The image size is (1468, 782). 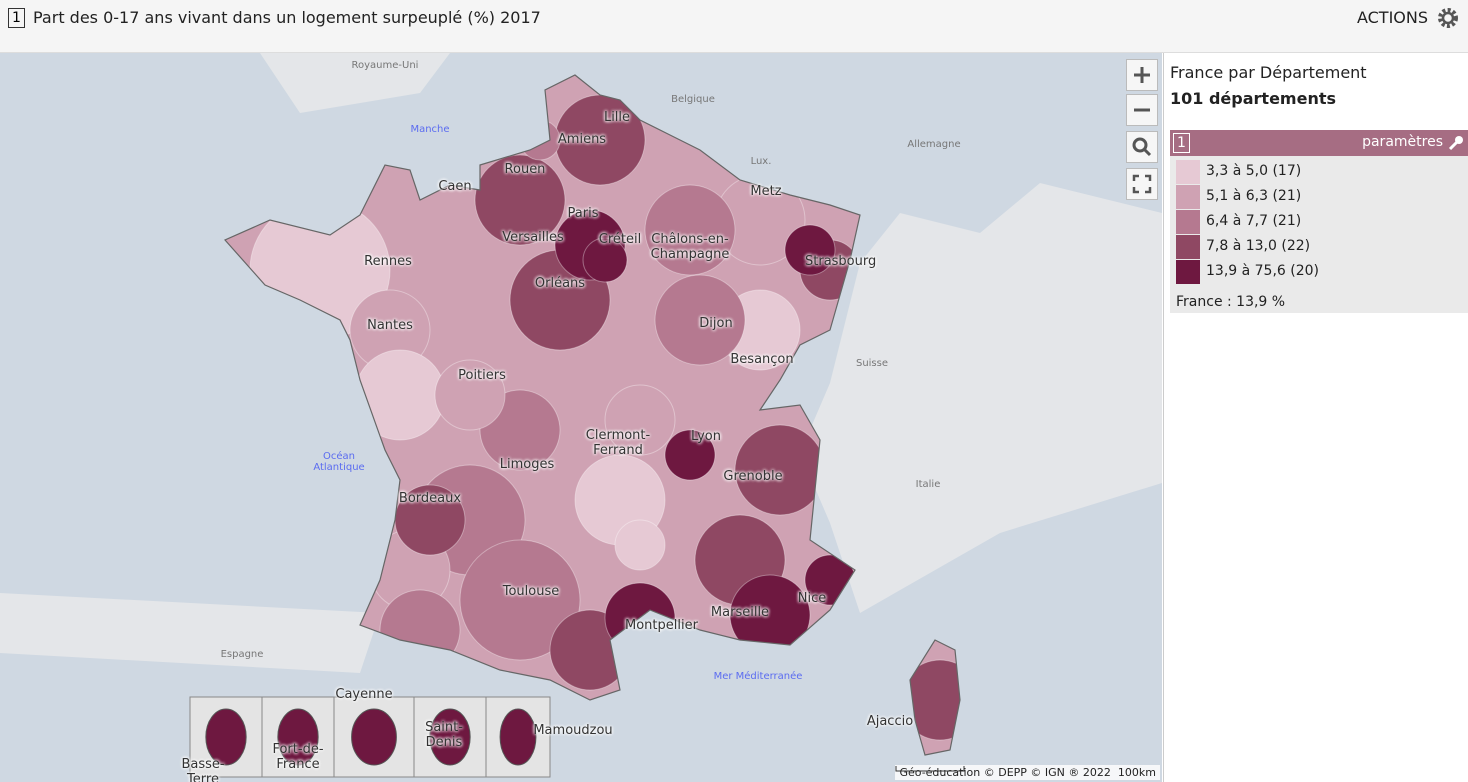 What do you see at coordinates (617, 117) in the screenshot?
I see `city-label: Lille` at bounding box center [617, 117].